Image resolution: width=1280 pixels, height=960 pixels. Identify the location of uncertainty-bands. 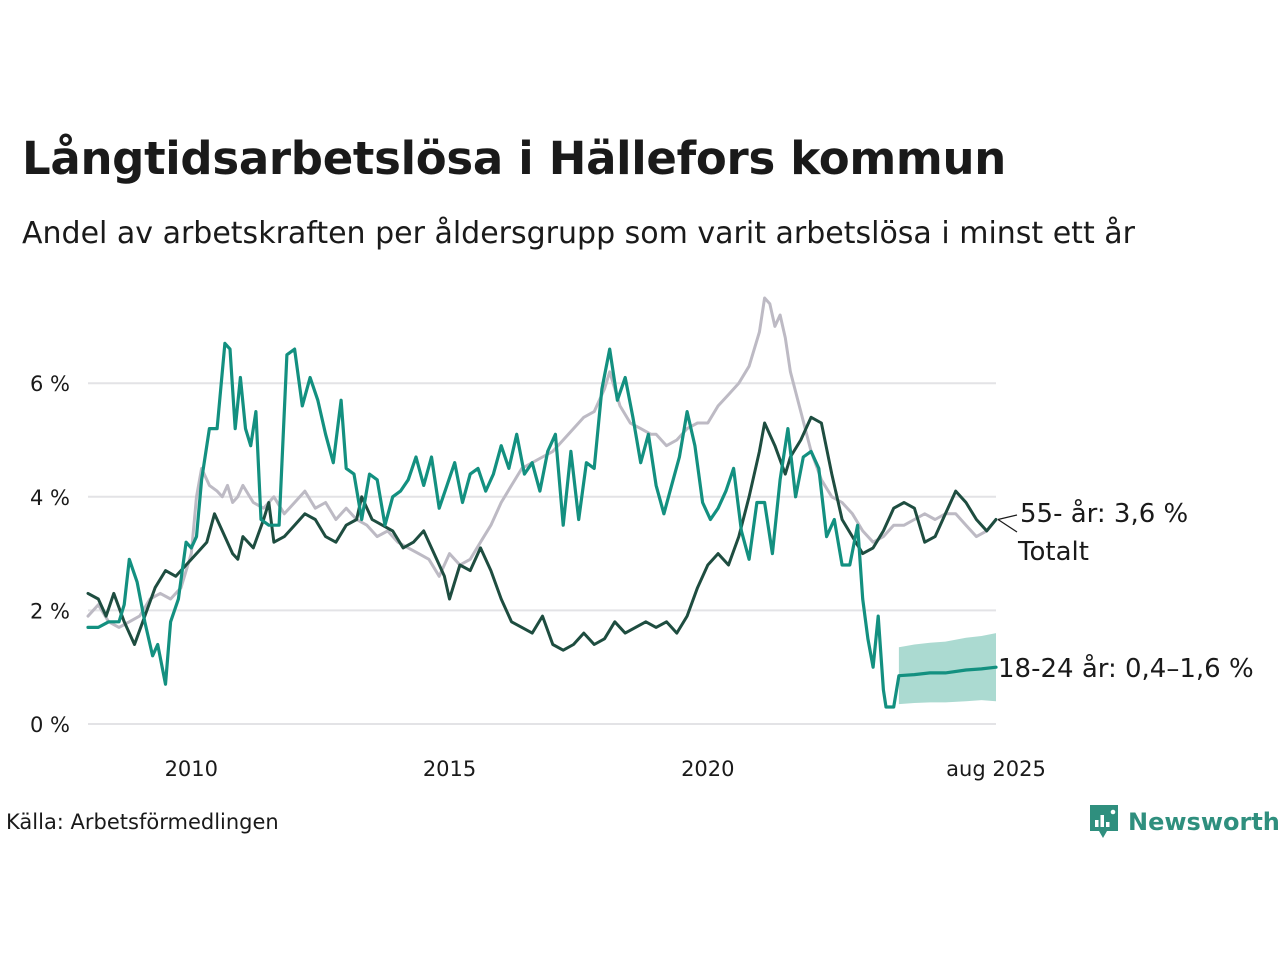
(947, 669).